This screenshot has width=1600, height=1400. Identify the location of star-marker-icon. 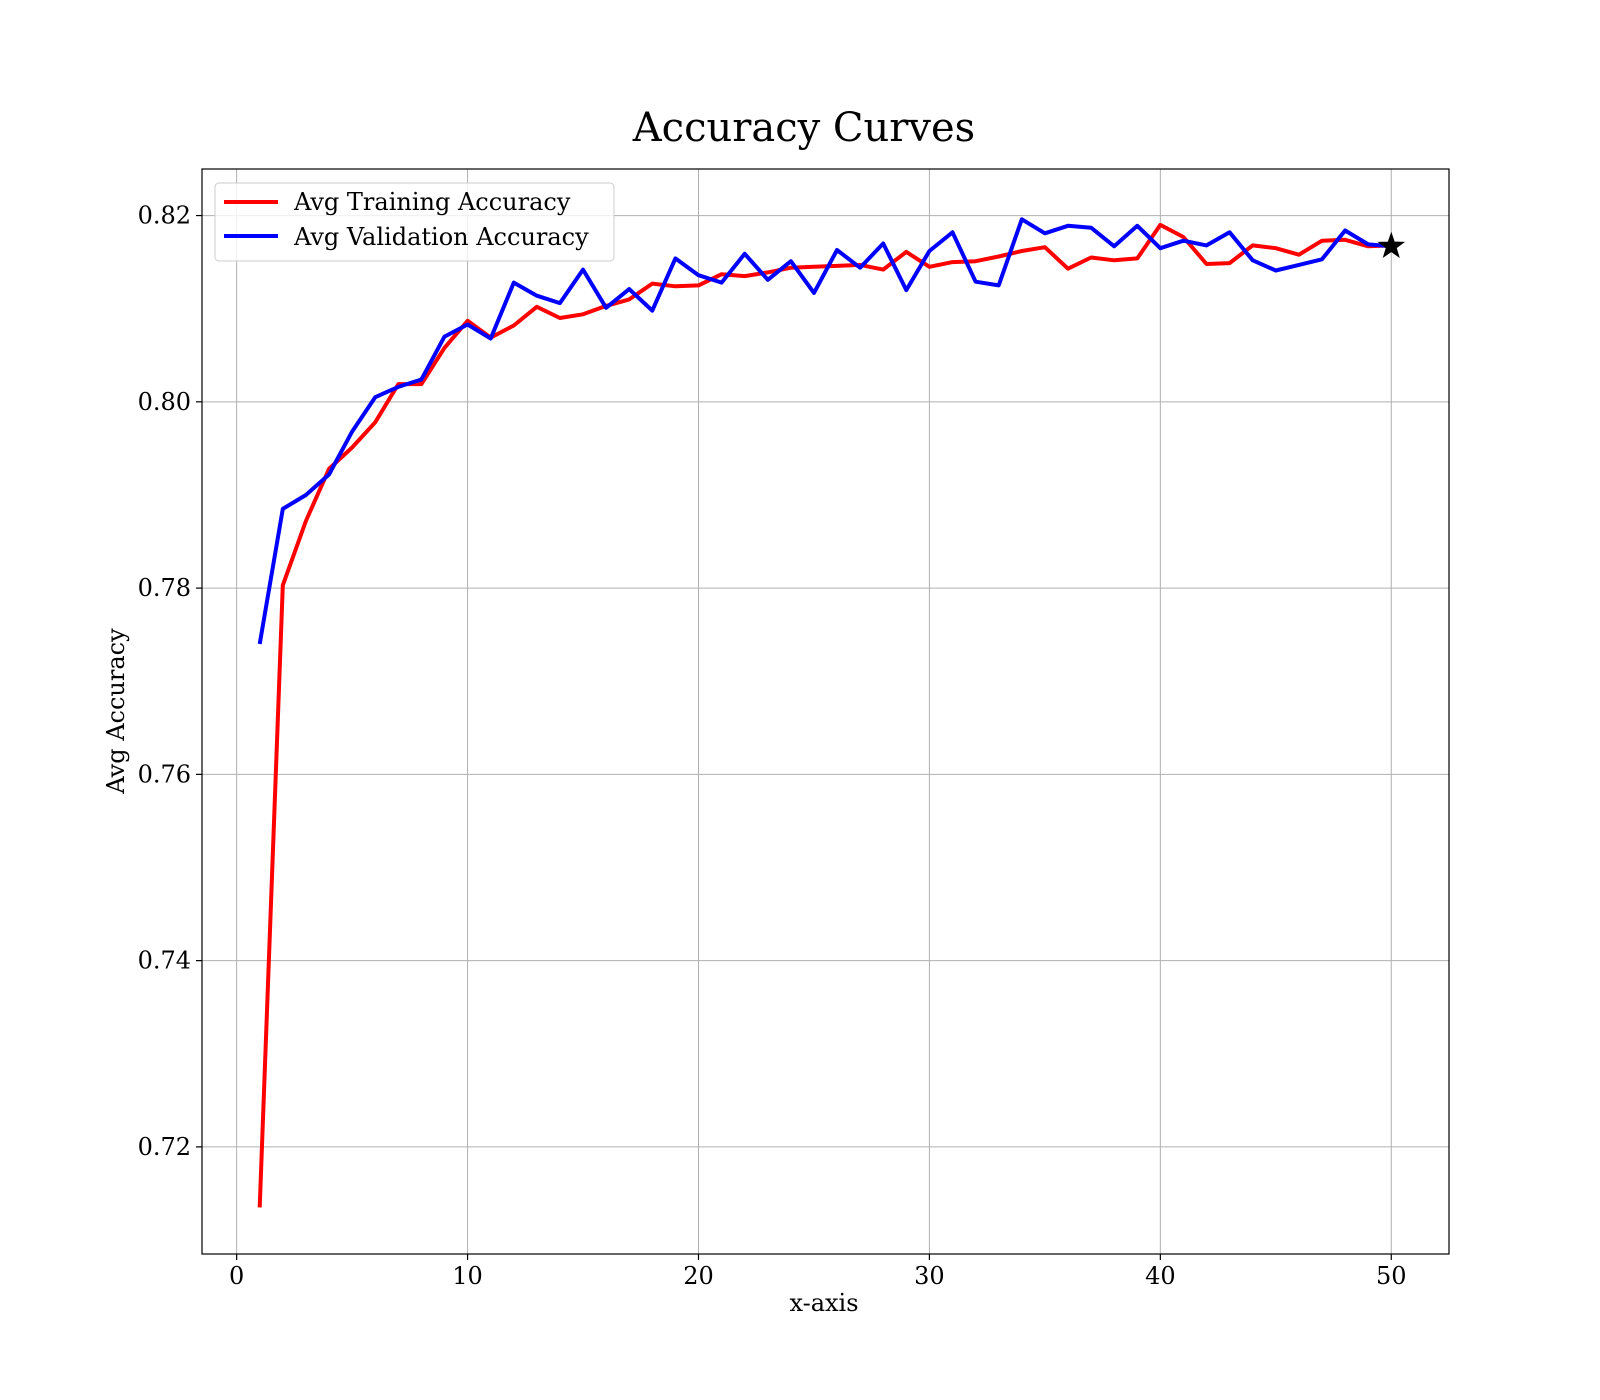
(1391, 245).